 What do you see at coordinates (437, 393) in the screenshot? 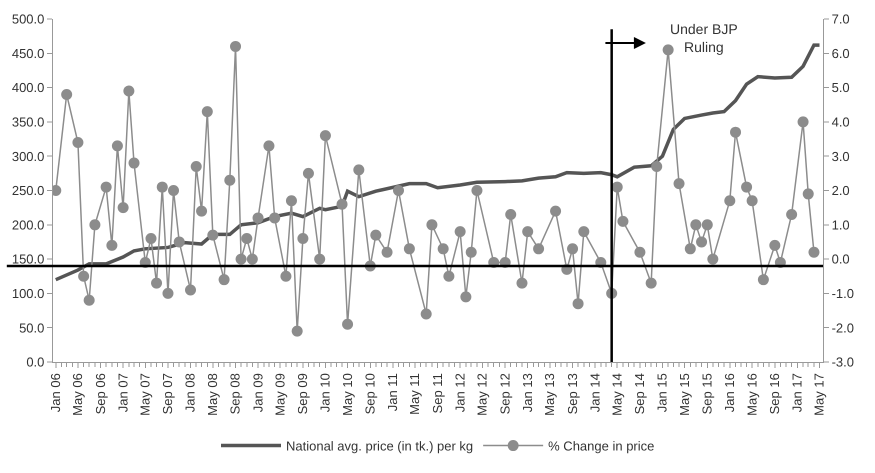
I see `x-tick-label: Sep 11` at bounding box center [437, 393].